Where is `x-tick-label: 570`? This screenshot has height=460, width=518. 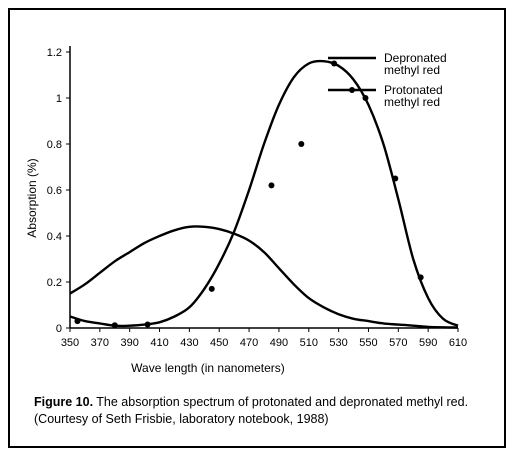 x-tick-label: 570 is located at coordinates (398, 343).